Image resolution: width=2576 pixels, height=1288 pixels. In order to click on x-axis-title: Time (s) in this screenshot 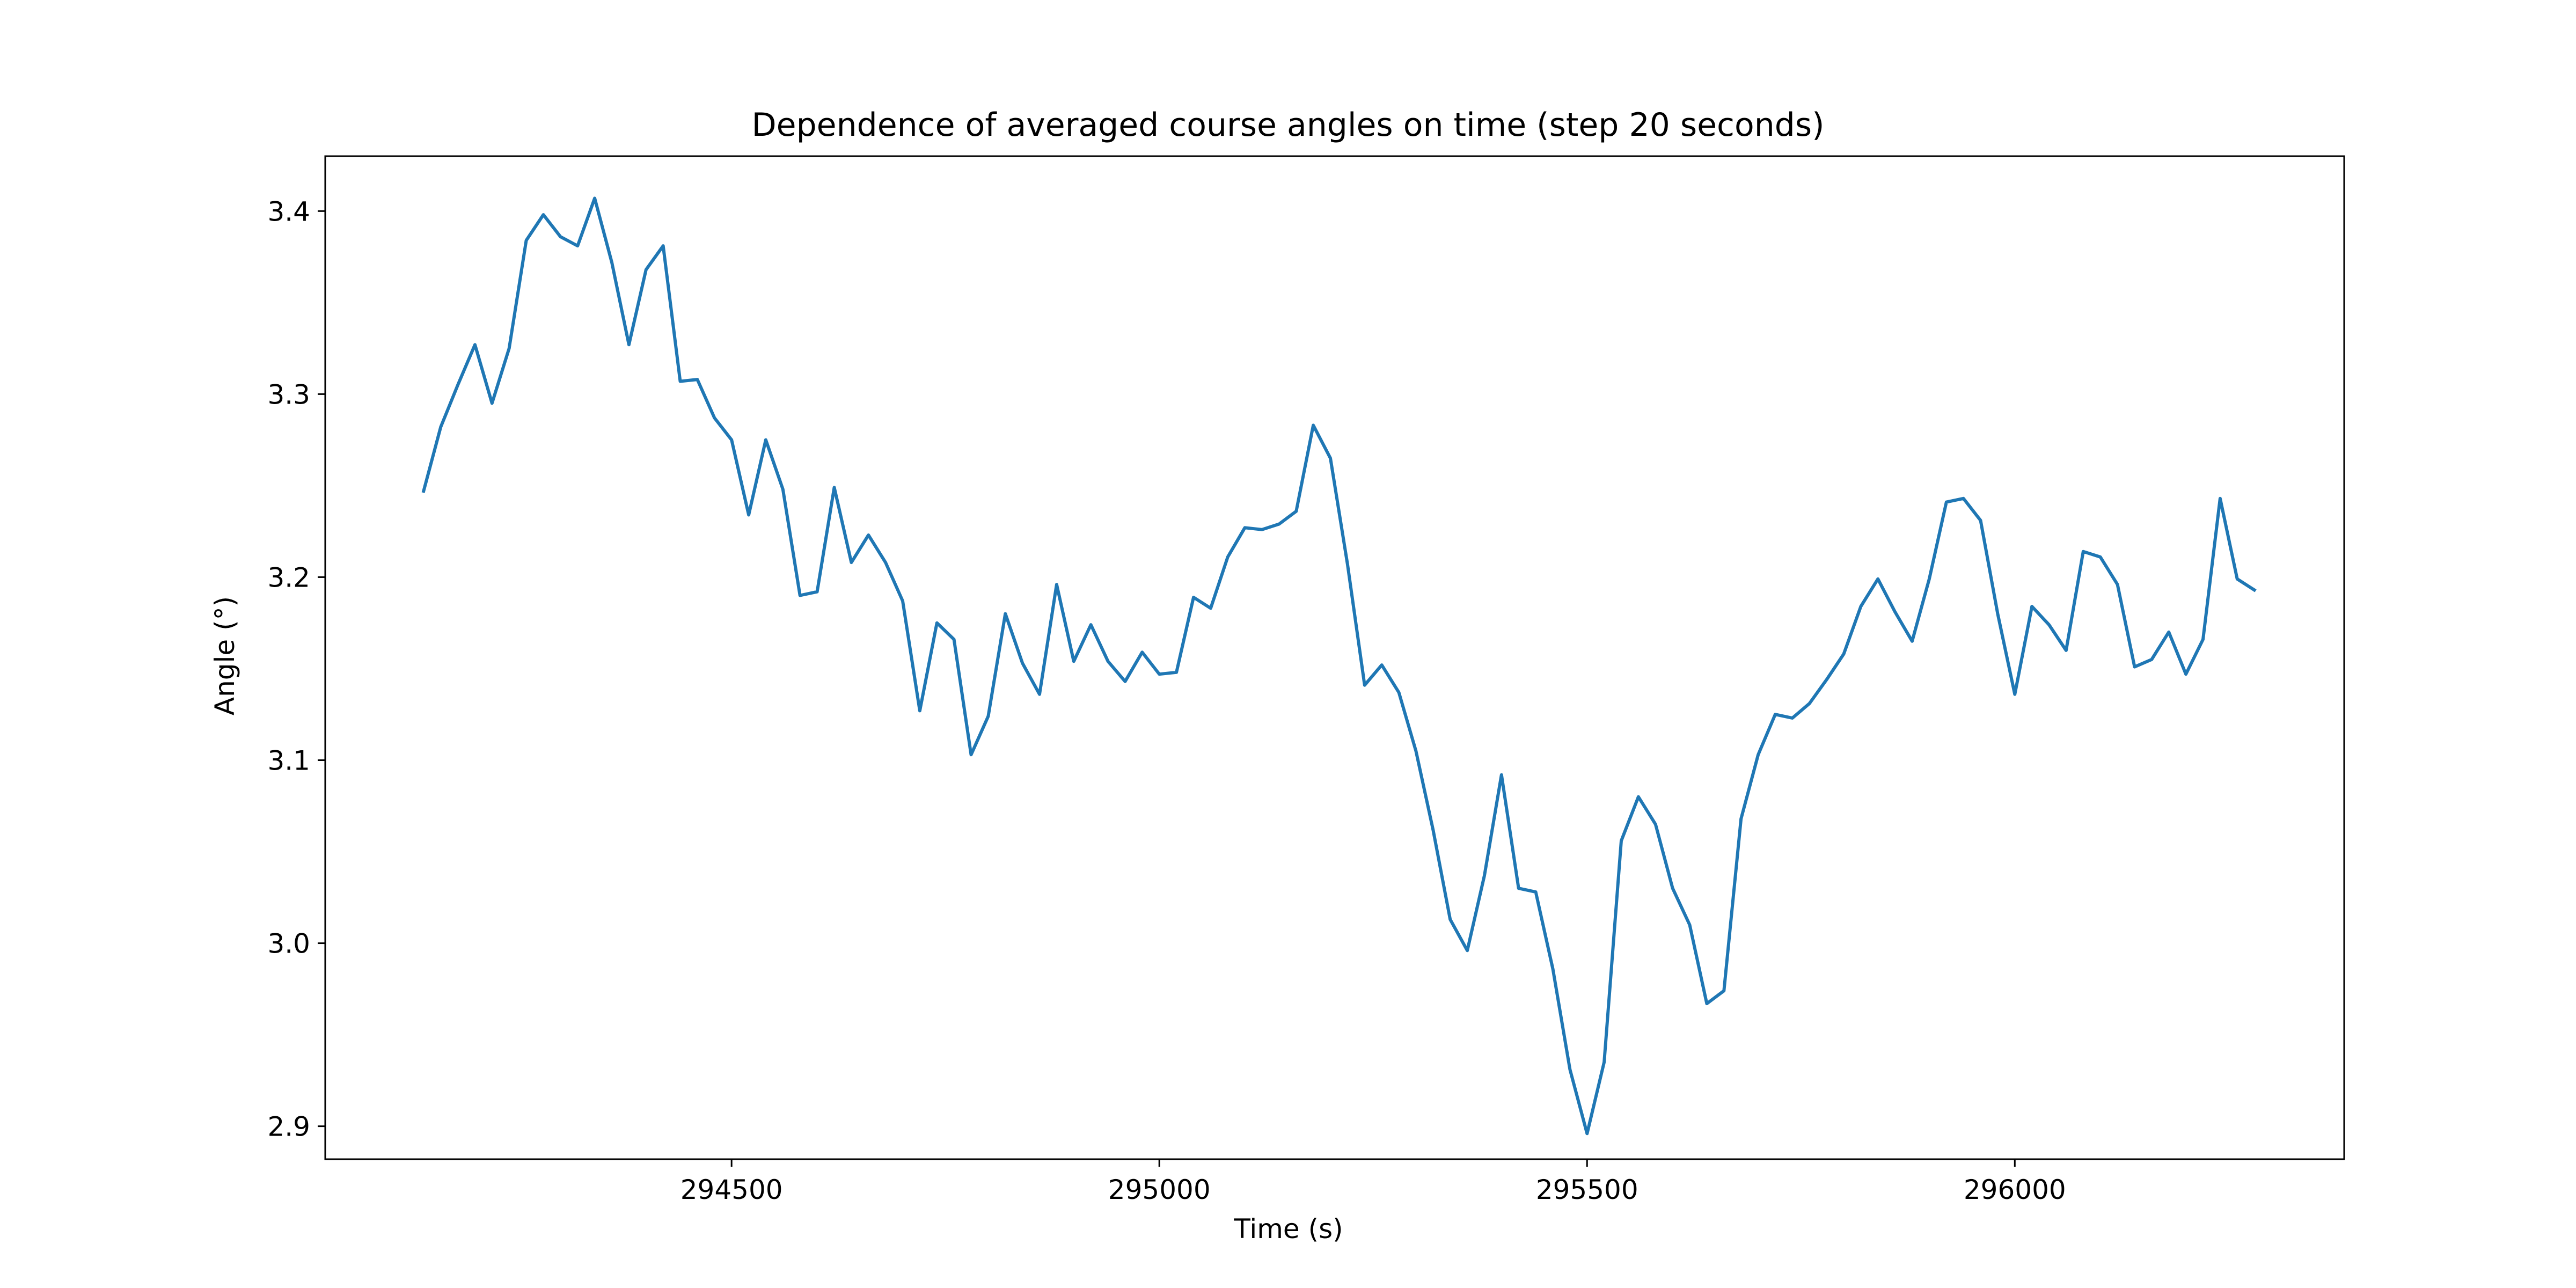, I will do `click(1288, 1229)`.